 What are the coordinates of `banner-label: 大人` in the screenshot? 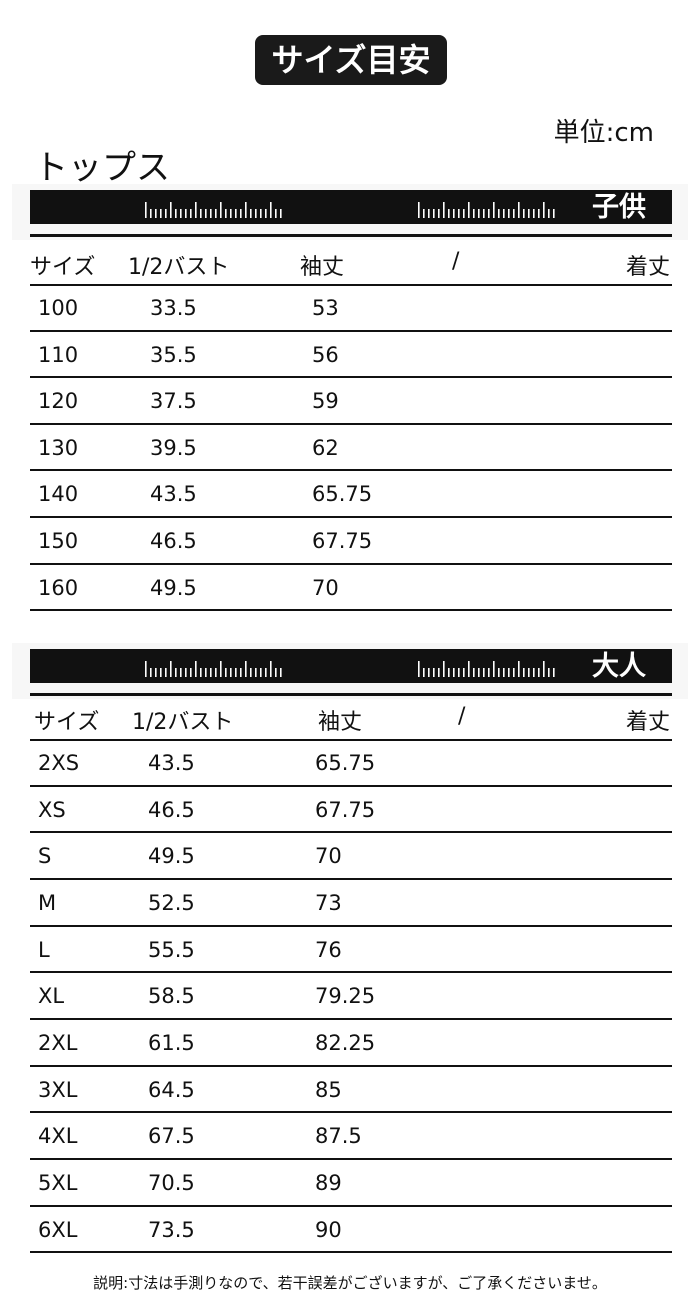 It's located at (619, 666).